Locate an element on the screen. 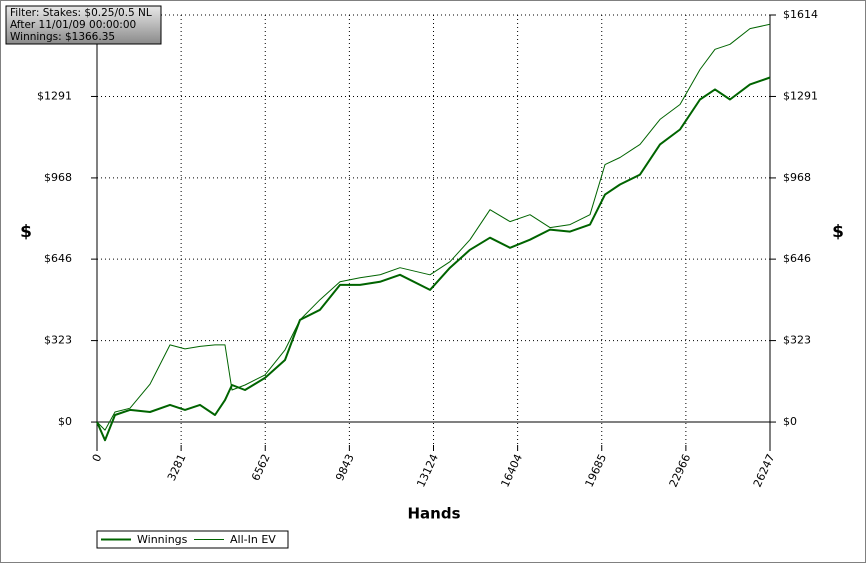 Image resolution: width=866 pixels, height=567 pixels. y2-tick-label: $968 is located at coordinates (797, 177).